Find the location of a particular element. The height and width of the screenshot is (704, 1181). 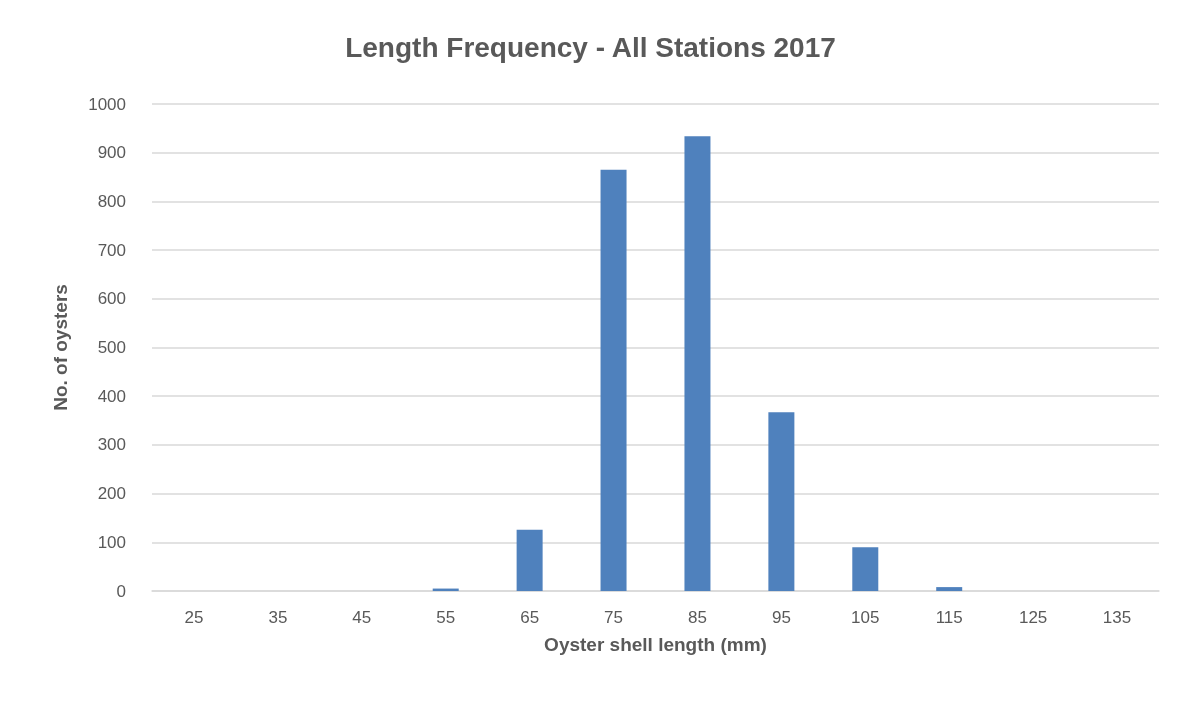

x-tick-label: 55 is located at coordinates (446, 617).